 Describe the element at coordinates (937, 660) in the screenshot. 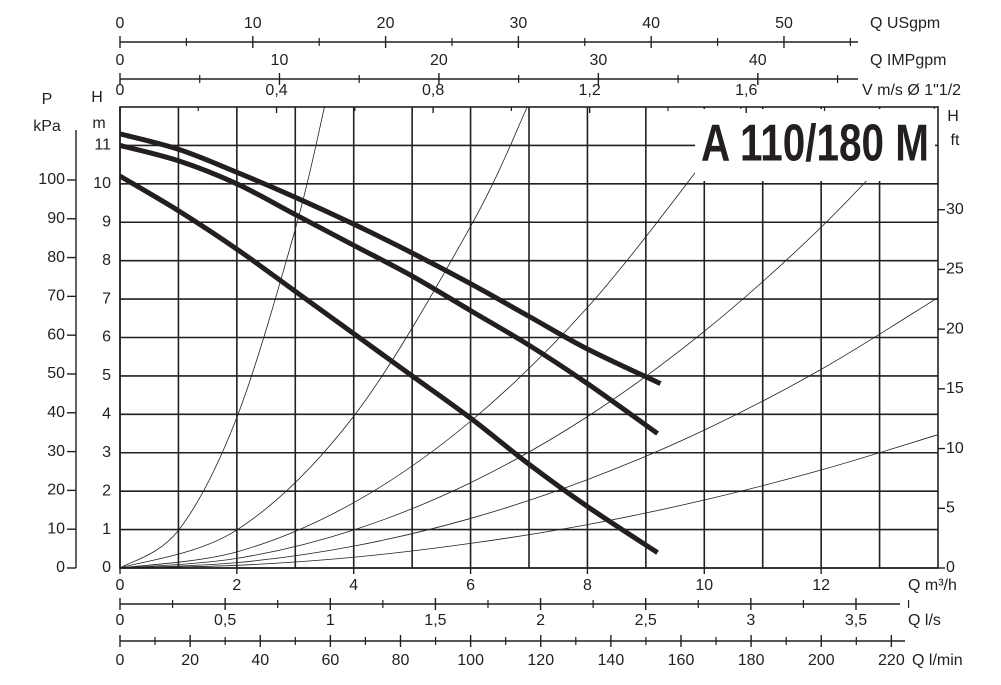

I see `axis-label: Q l/min` at that location.